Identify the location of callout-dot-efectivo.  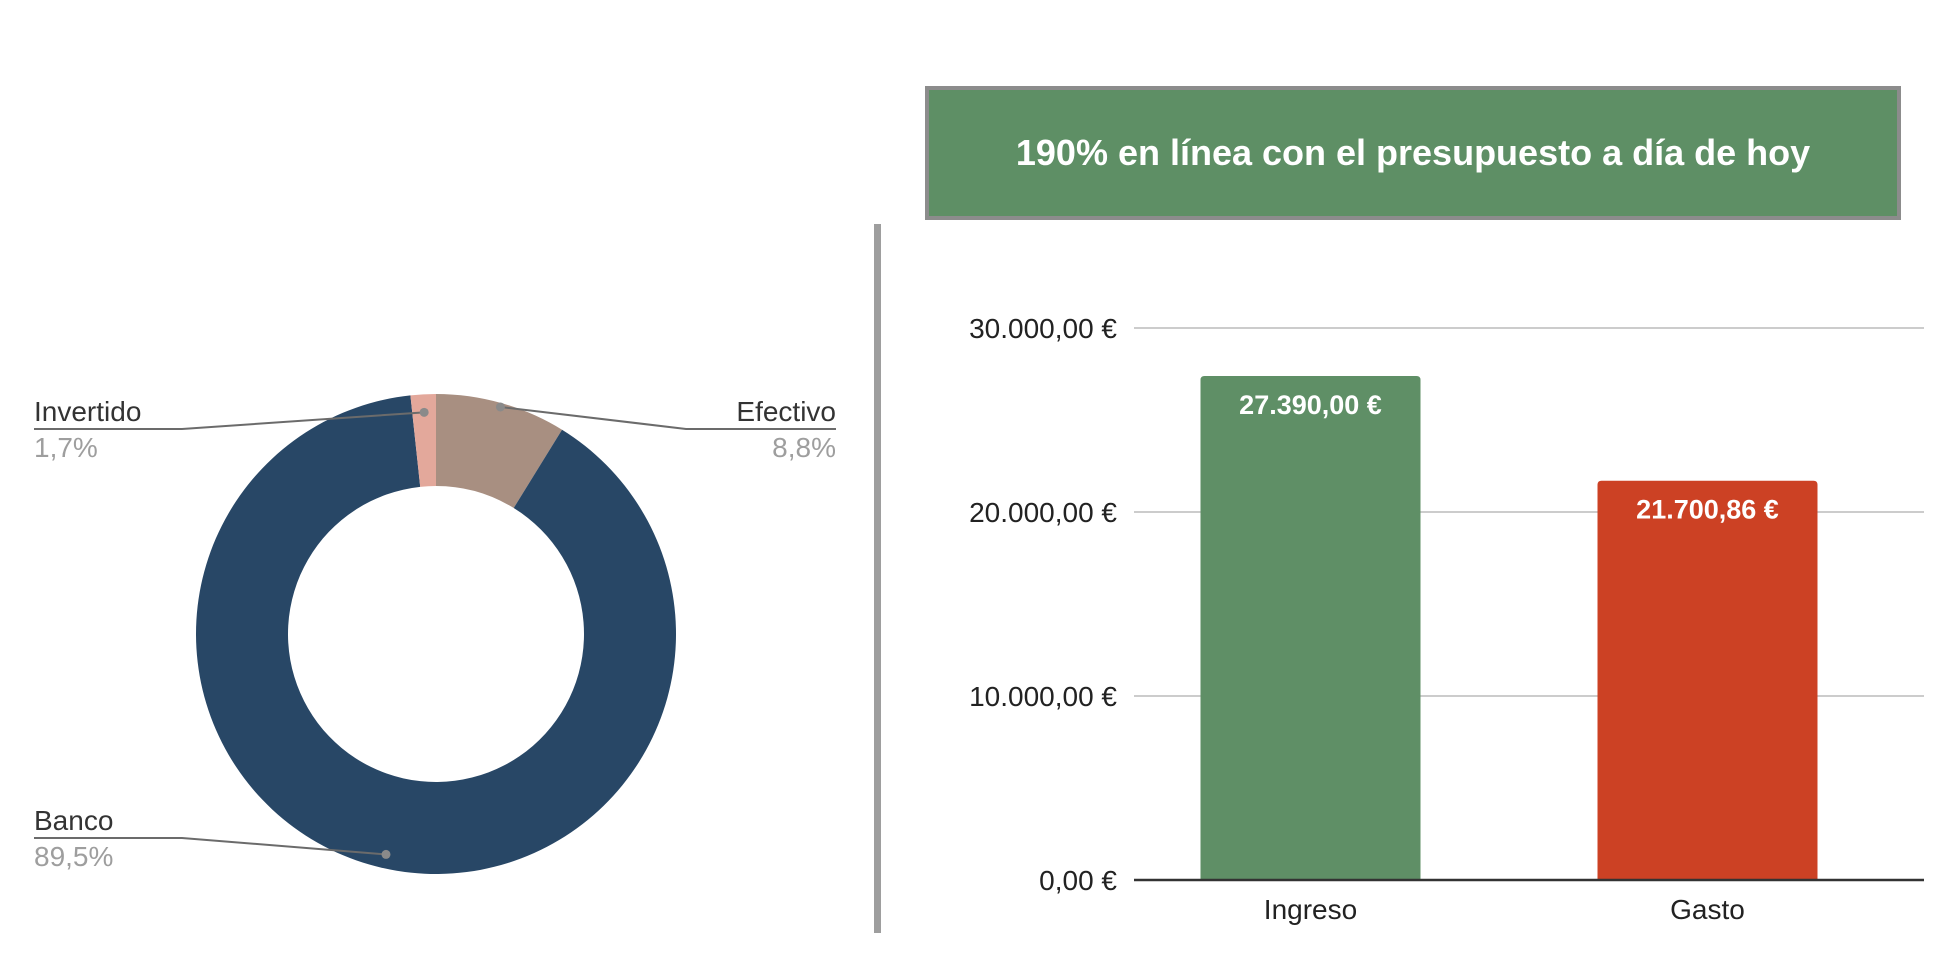
(500, 407).